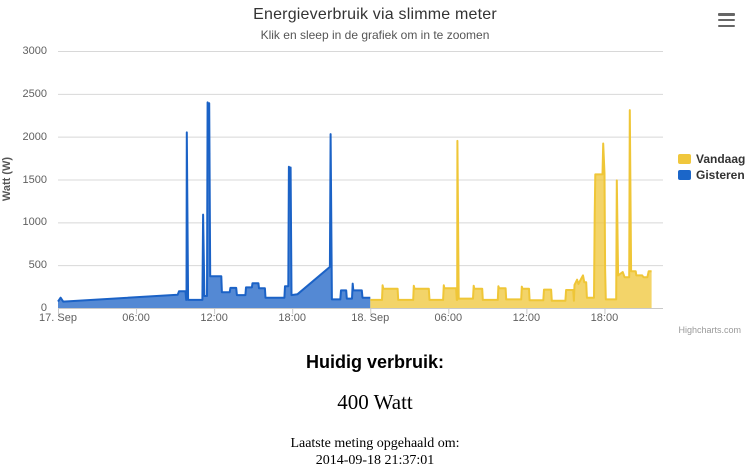 This screenshot has height=474, width=750. What do you see at coordinates (34, 179) in the screenshot?
I see `y-axis-label: 1500` at bounding box center [34, 179].